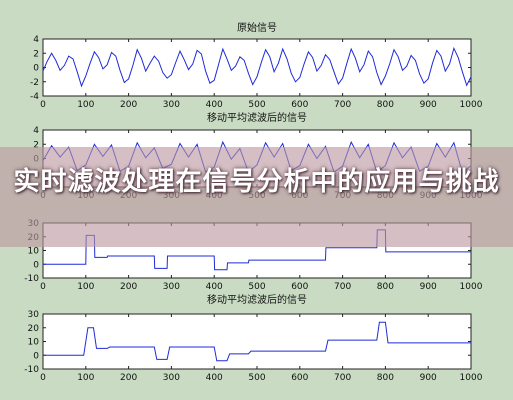 This screenshot has height=400, width=513. What do you see at coordinates (34, 315) in the screenshot?
I see `y-tick-label: 30` at bounding box center [34, 315].